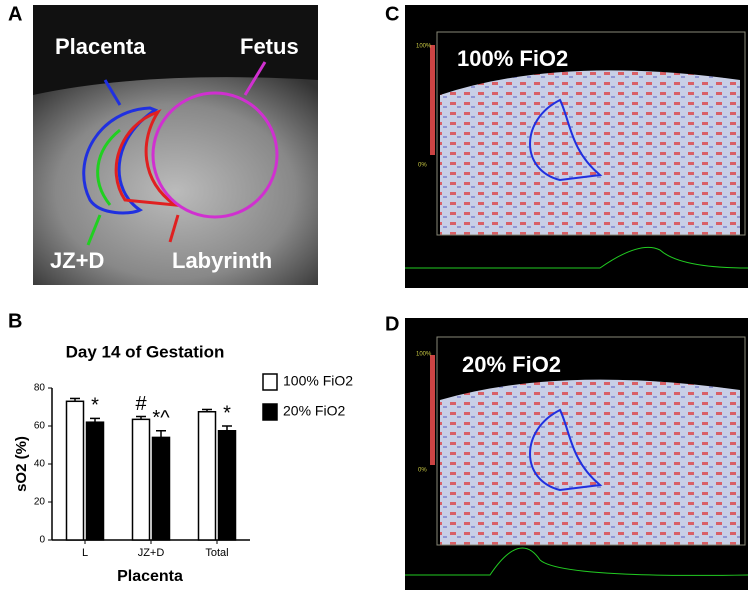 The width and height of the screenshot is (750, 597). Describe the element at coordinates (40, 464) in the screenshot. I see `y-tick-label: 40` at that location.